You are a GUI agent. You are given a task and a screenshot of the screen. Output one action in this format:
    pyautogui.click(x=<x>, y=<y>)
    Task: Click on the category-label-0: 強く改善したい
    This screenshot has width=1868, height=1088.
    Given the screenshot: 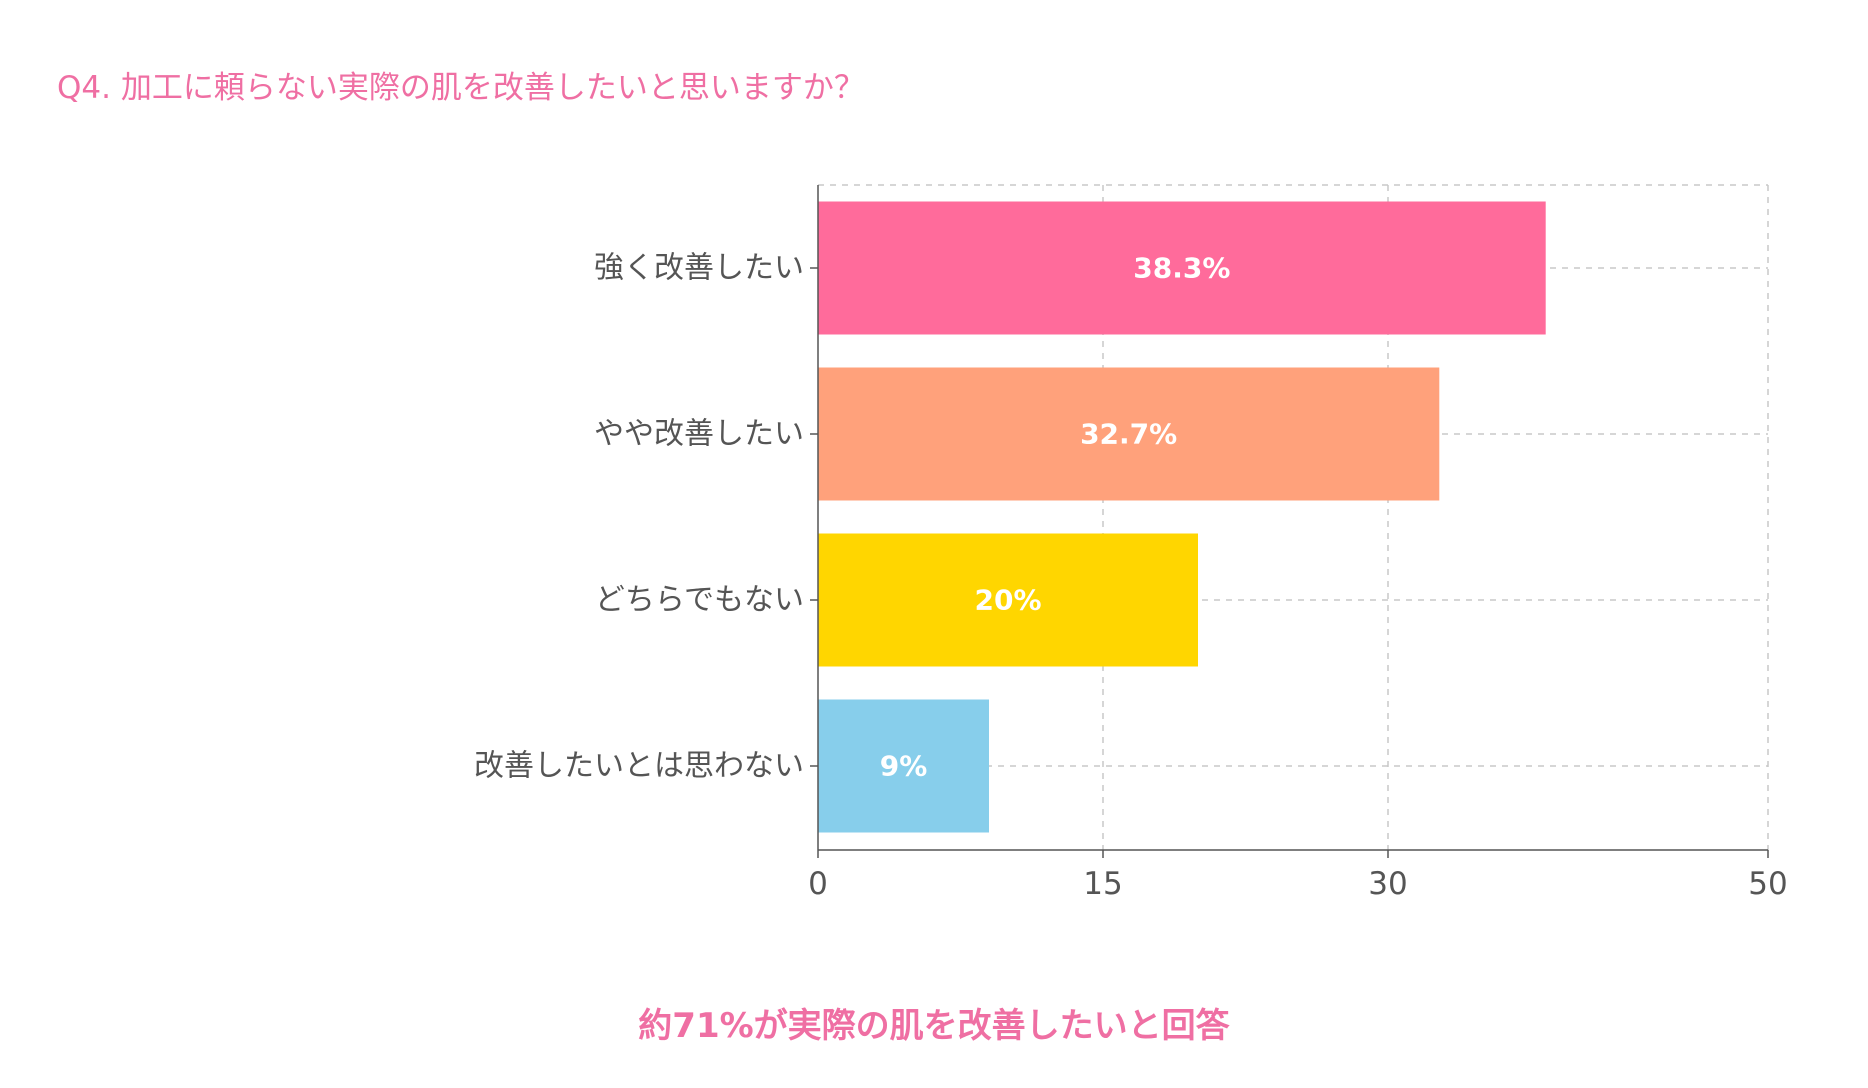 What is the action you would take?
    pyautogui.click(x=699, y=268)
    